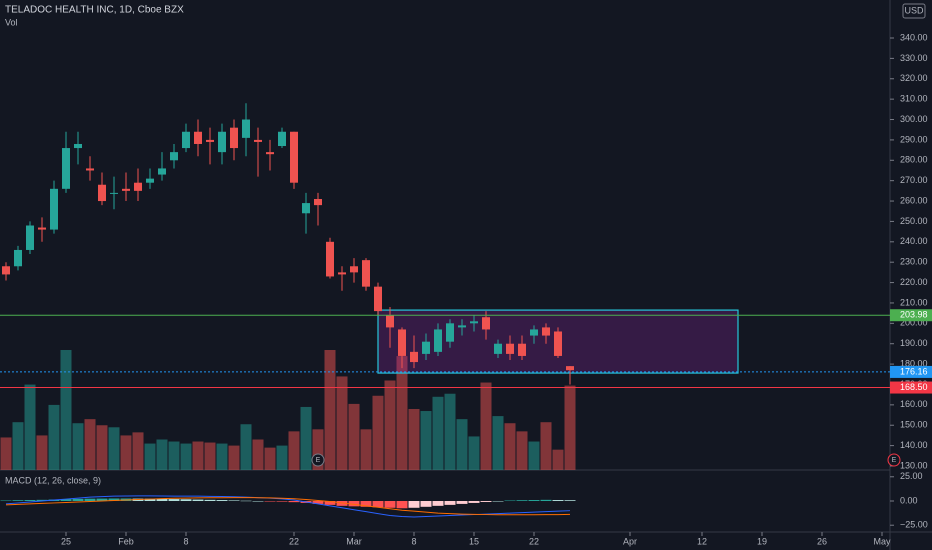  Describe the element at coordinates (94, 10) in the screenshot. I see `symbol-title: TELADOC HEALTH INC, 1D, Cboe BZX` at that location.